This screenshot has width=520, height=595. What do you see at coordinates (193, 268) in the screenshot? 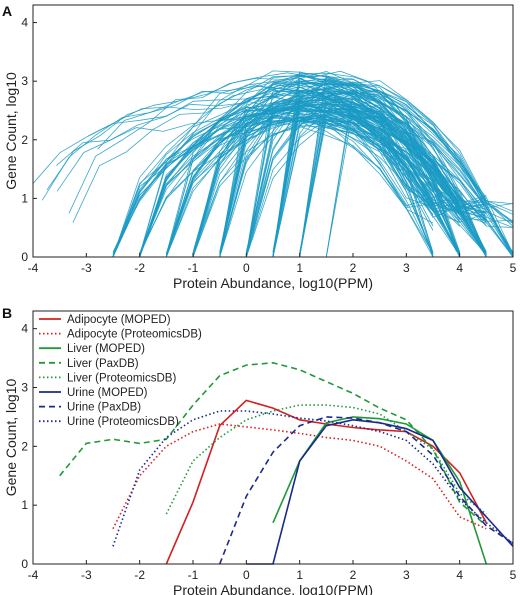
I see `panel-a-x-tick-label: -1` at bounding box center [193, 268].